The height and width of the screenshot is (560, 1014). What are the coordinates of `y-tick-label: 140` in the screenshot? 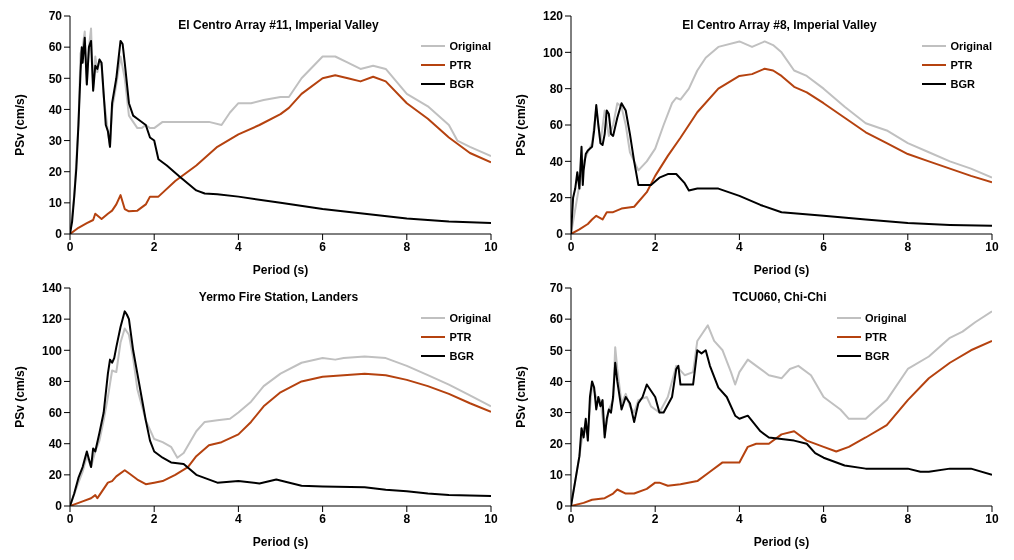 It's located at (52, 288).